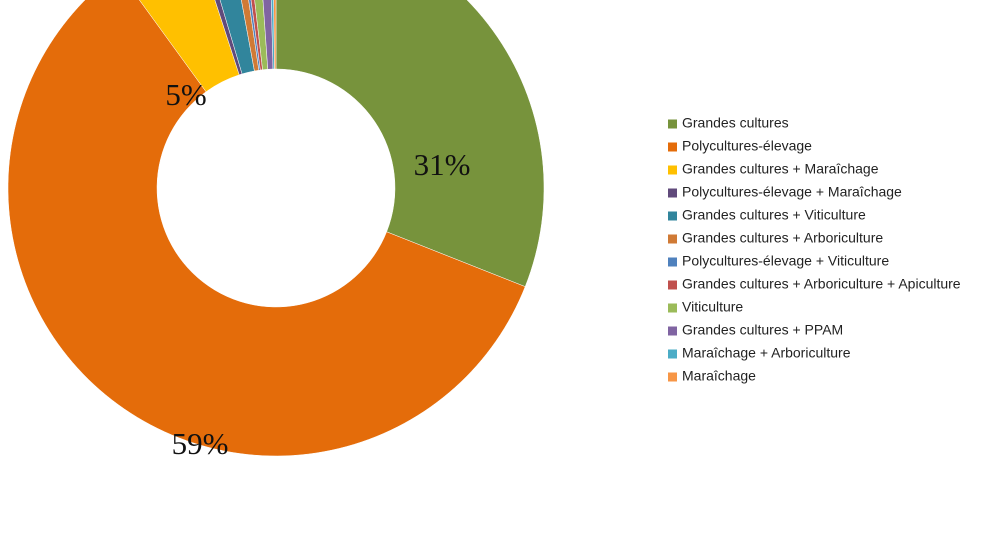  I want to click on legend-label: Grandes cultures + PPAM, so click(762, 330).